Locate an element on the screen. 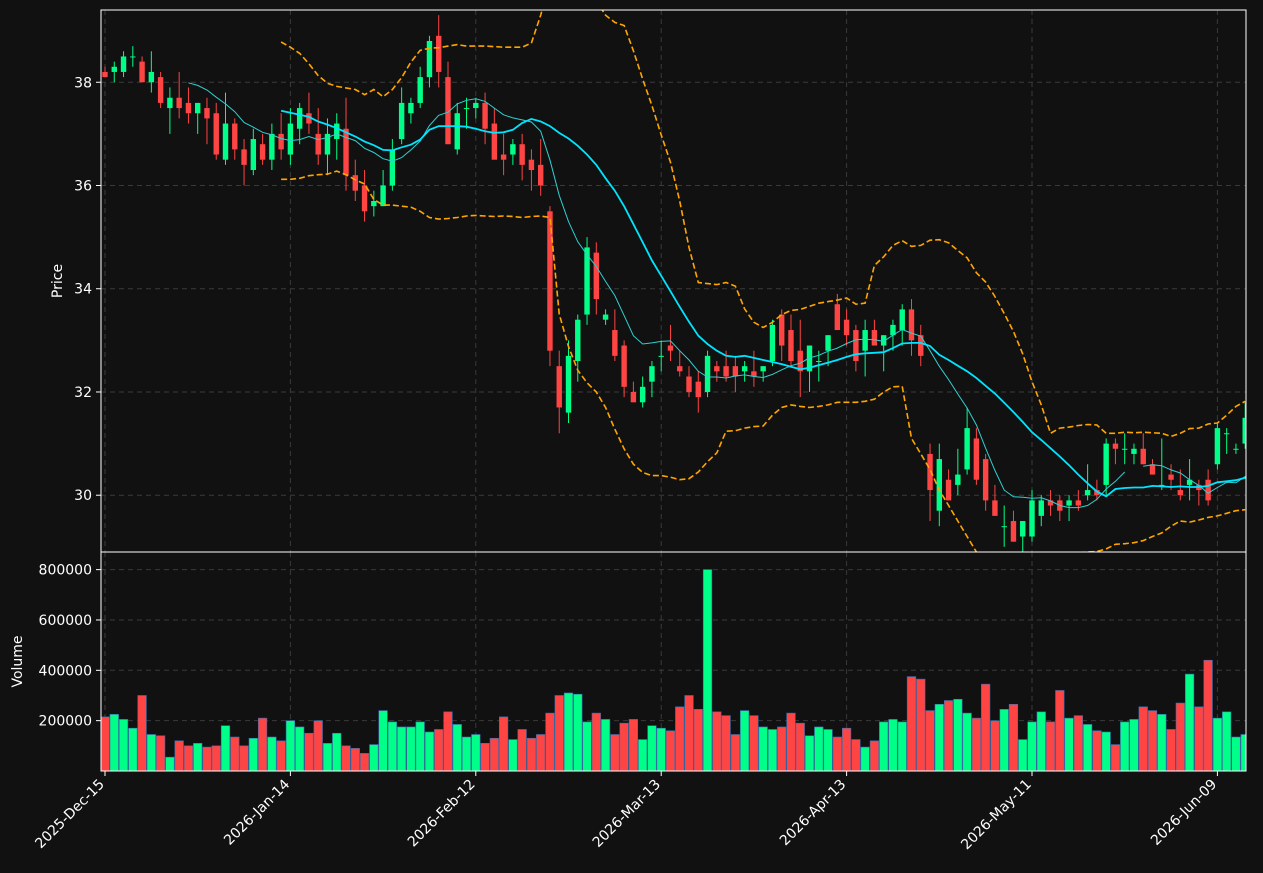 The image size is (1263, 873). volume-tick-label: 200000 is located at coordinates (65, 722).